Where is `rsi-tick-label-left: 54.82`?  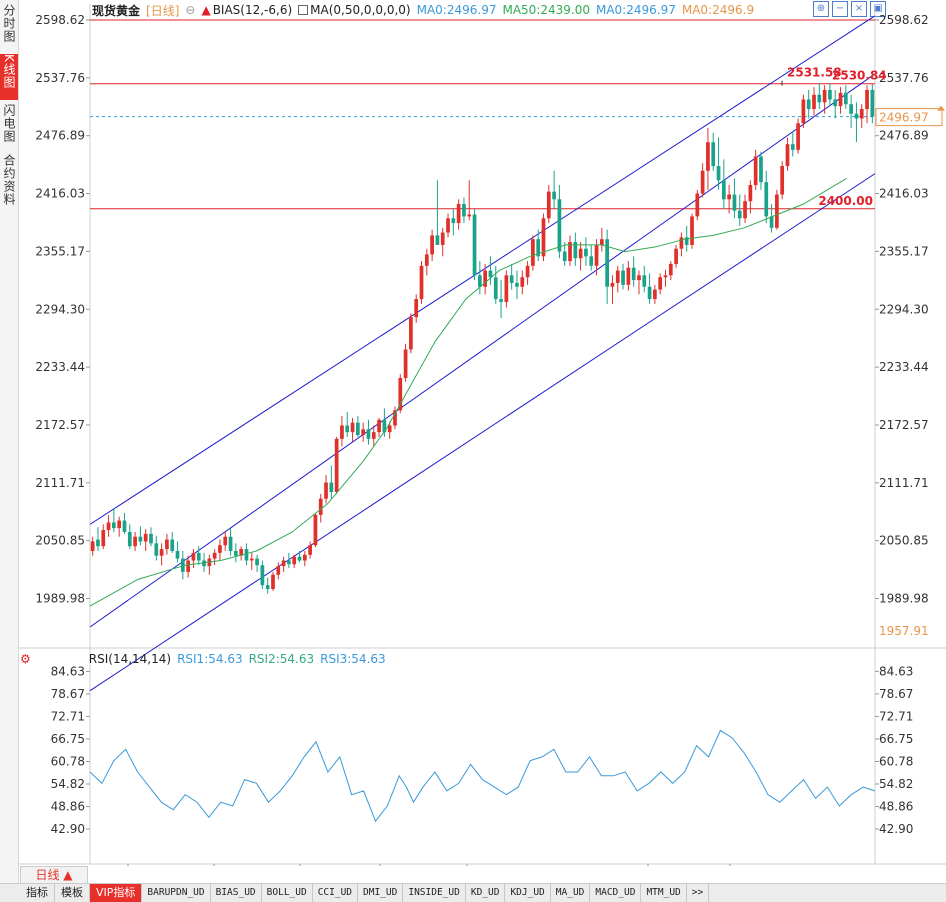 rsi-tick-label-left: 54.82 is located at coordinates (68, 784).